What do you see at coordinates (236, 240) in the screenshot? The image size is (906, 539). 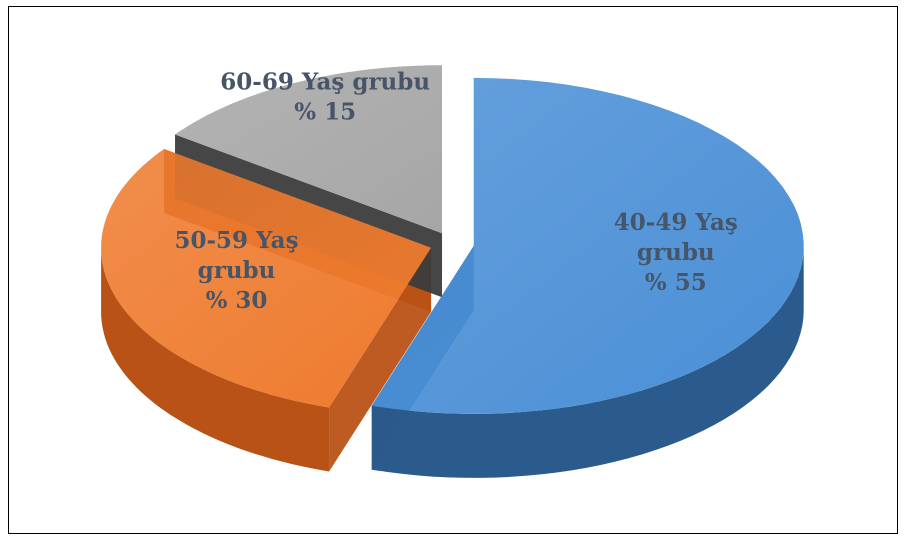 I see `slice-label-50-59-ya-grubu-line-0: 50-59 Yaş` at bounding box center [236, 240].